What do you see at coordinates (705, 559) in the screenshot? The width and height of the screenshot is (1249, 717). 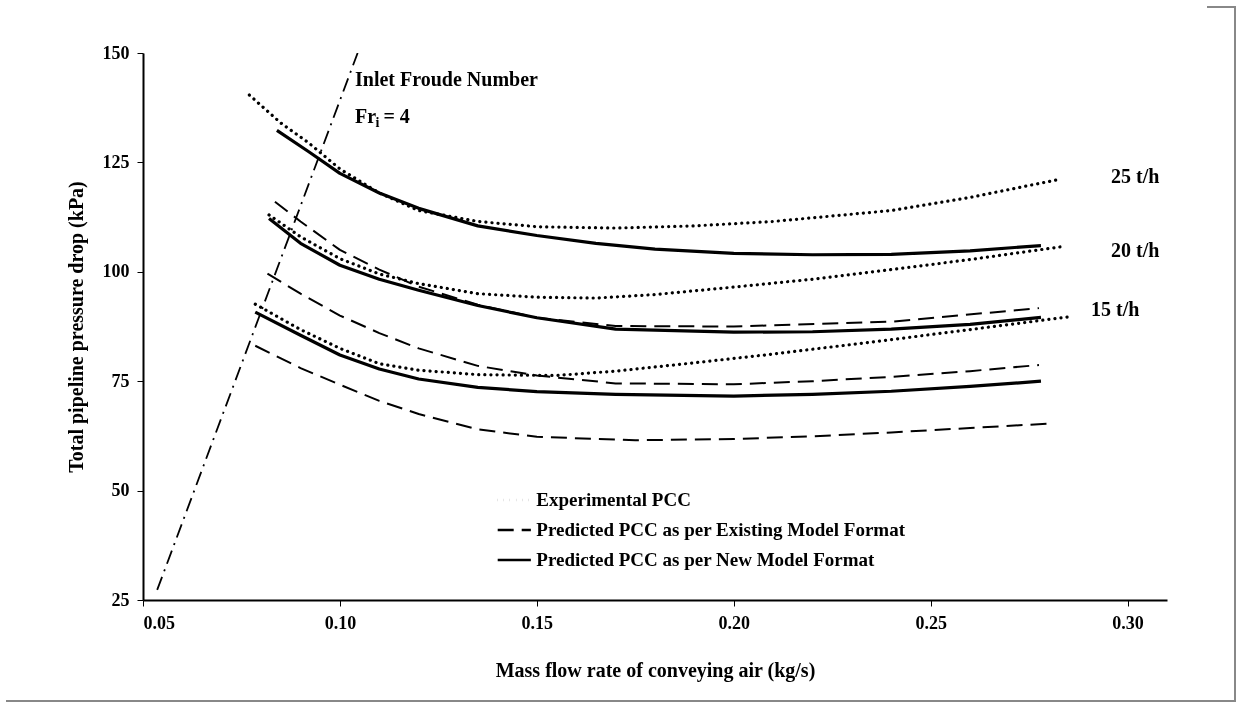 I see `legend-label: Predicted PCC as per New Model Format` at bounding box center [705, 559].